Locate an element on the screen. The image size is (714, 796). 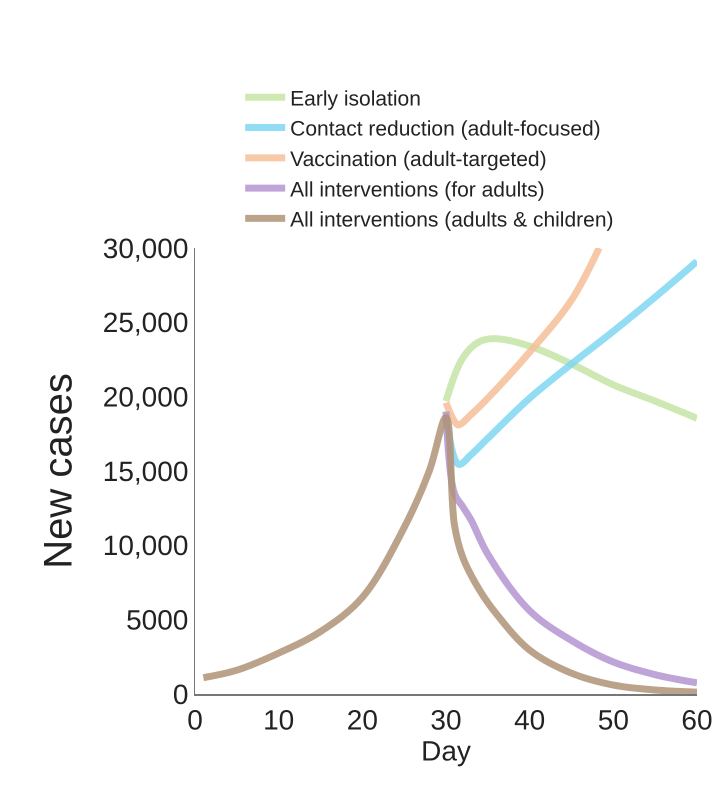
x-tick-label: 40 is located at coordinates (530, 720).